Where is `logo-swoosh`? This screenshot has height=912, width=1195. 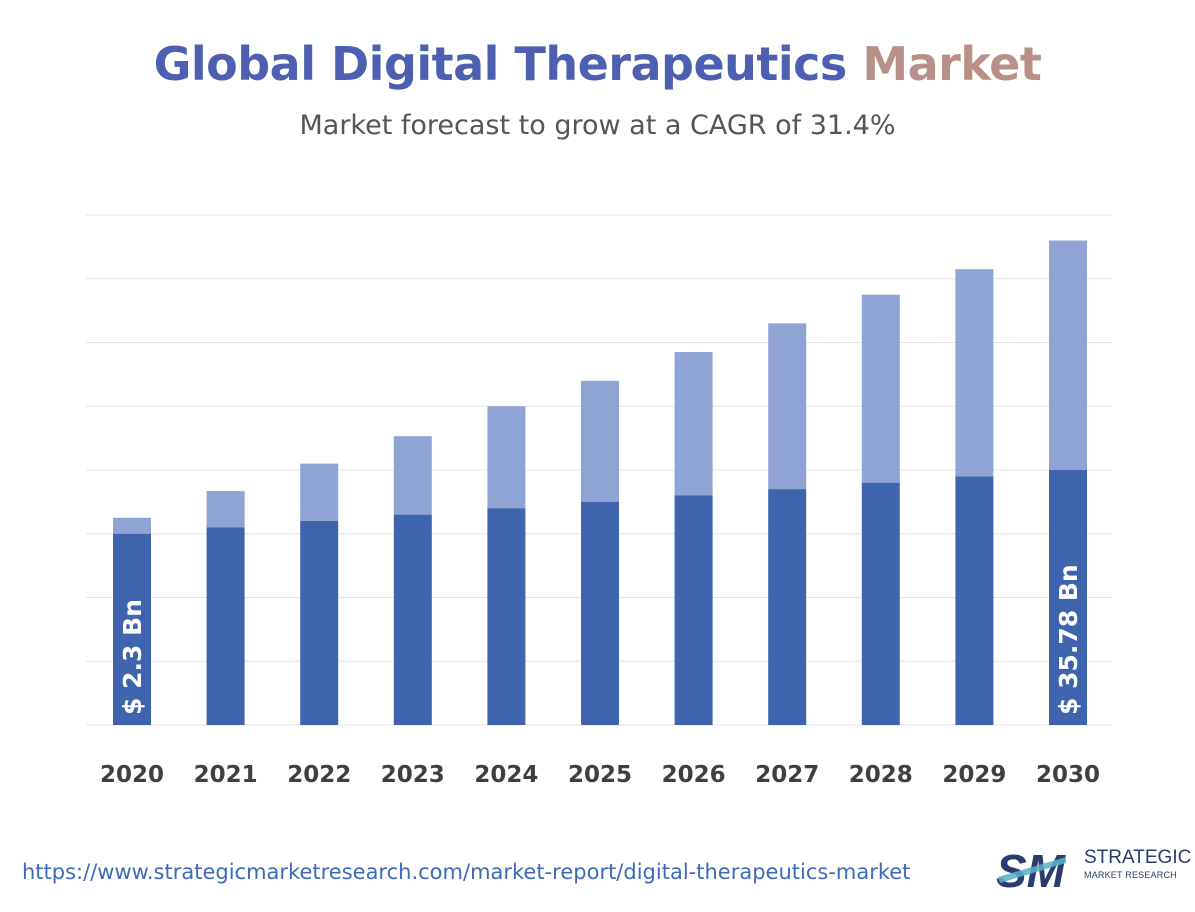 logo-swoosh is located at coordinates (1032, 870).